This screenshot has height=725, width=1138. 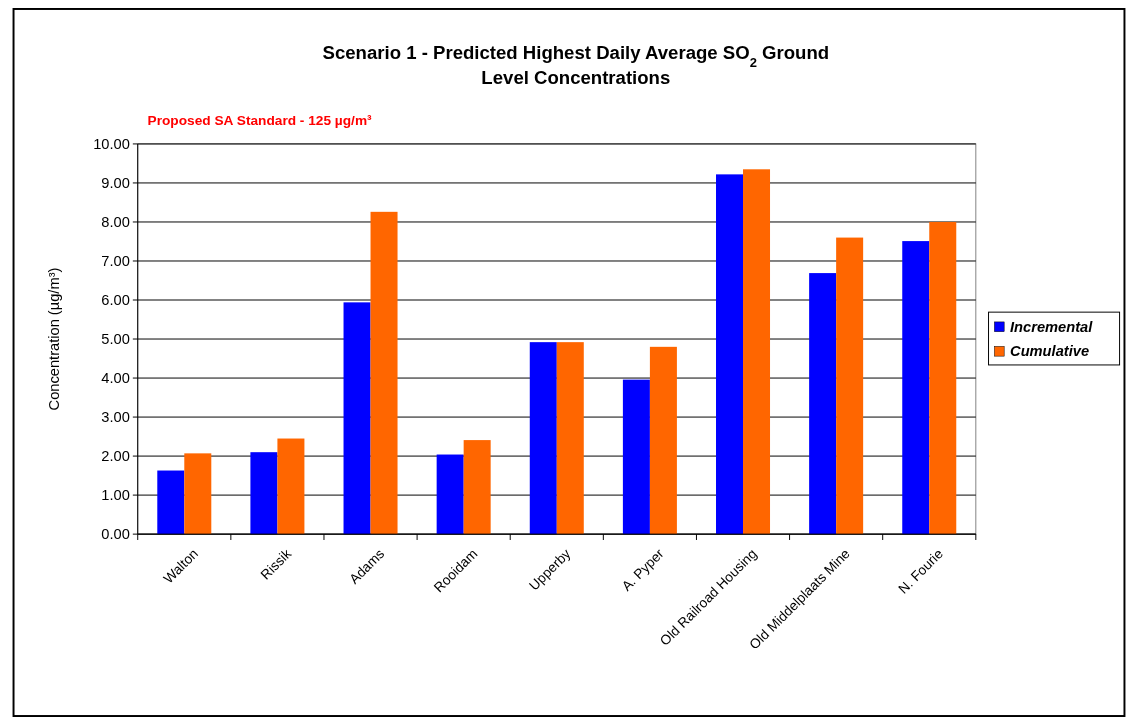 What do you see at coordinates (115, 456) in the screenshot?
I see `y-tick-label: 2.00` at bounding box center [115, 456].